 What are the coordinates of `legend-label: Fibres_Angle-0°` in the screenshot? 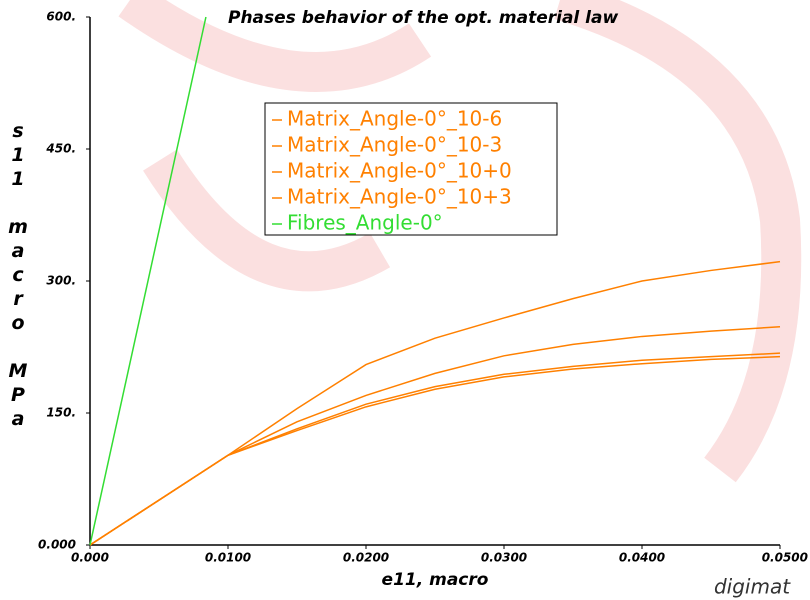 It's located at (365, 223).